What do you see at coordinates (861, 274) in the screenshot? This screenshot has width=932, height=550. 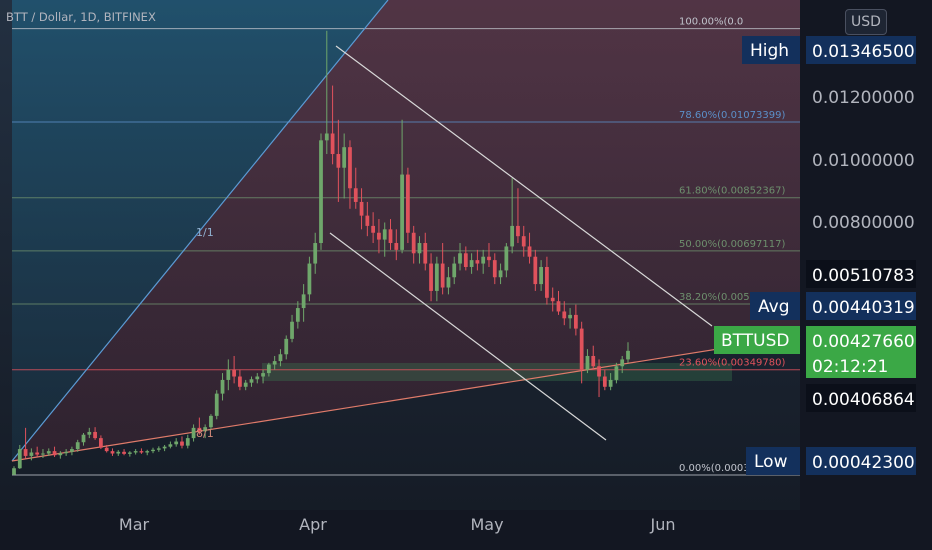 I see `level-tag` at bounding box center [861, 274].